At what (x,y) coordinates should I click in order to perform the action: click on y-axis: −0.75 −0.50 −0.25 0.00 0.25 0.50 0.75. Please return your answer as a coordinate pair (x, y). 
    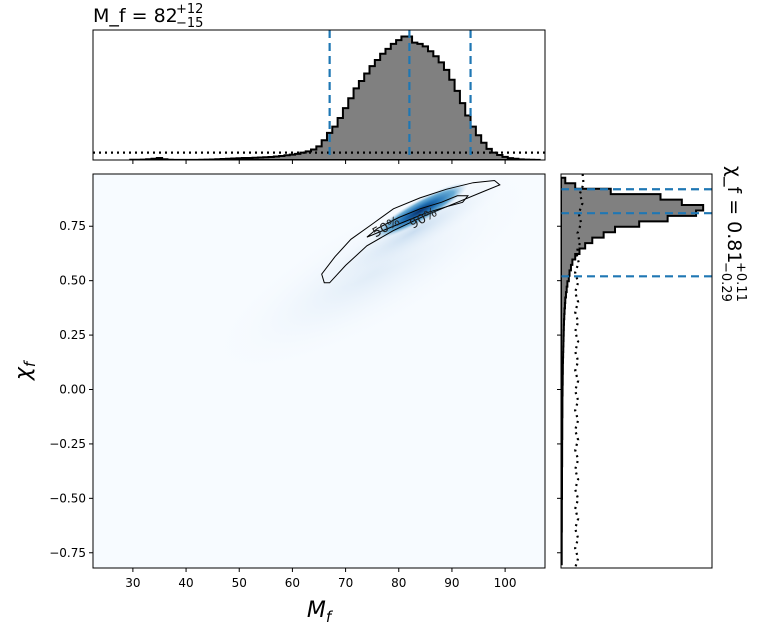
    Looking at the image, I should click on (71, 389).